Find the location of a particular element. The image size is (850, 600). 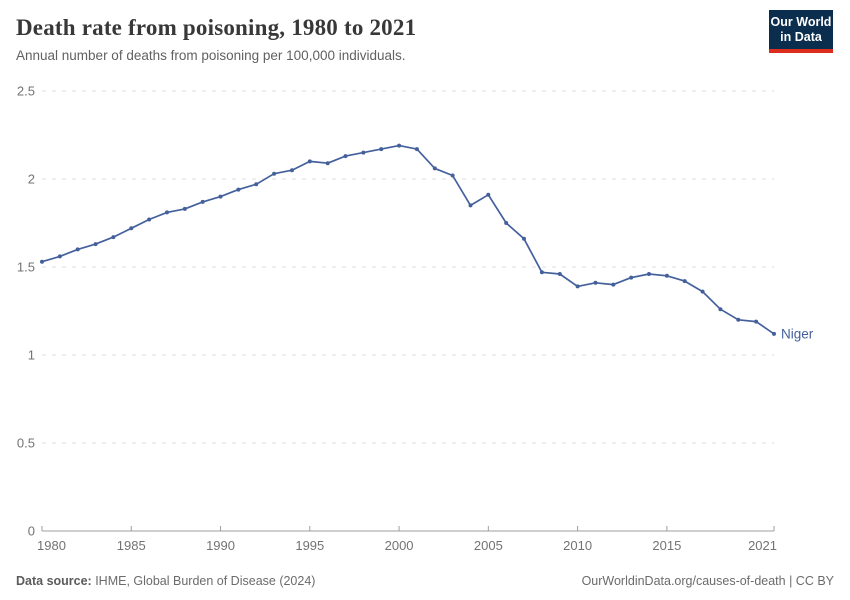

x-tick-label: 2015 is located at coordinates (666, 545).